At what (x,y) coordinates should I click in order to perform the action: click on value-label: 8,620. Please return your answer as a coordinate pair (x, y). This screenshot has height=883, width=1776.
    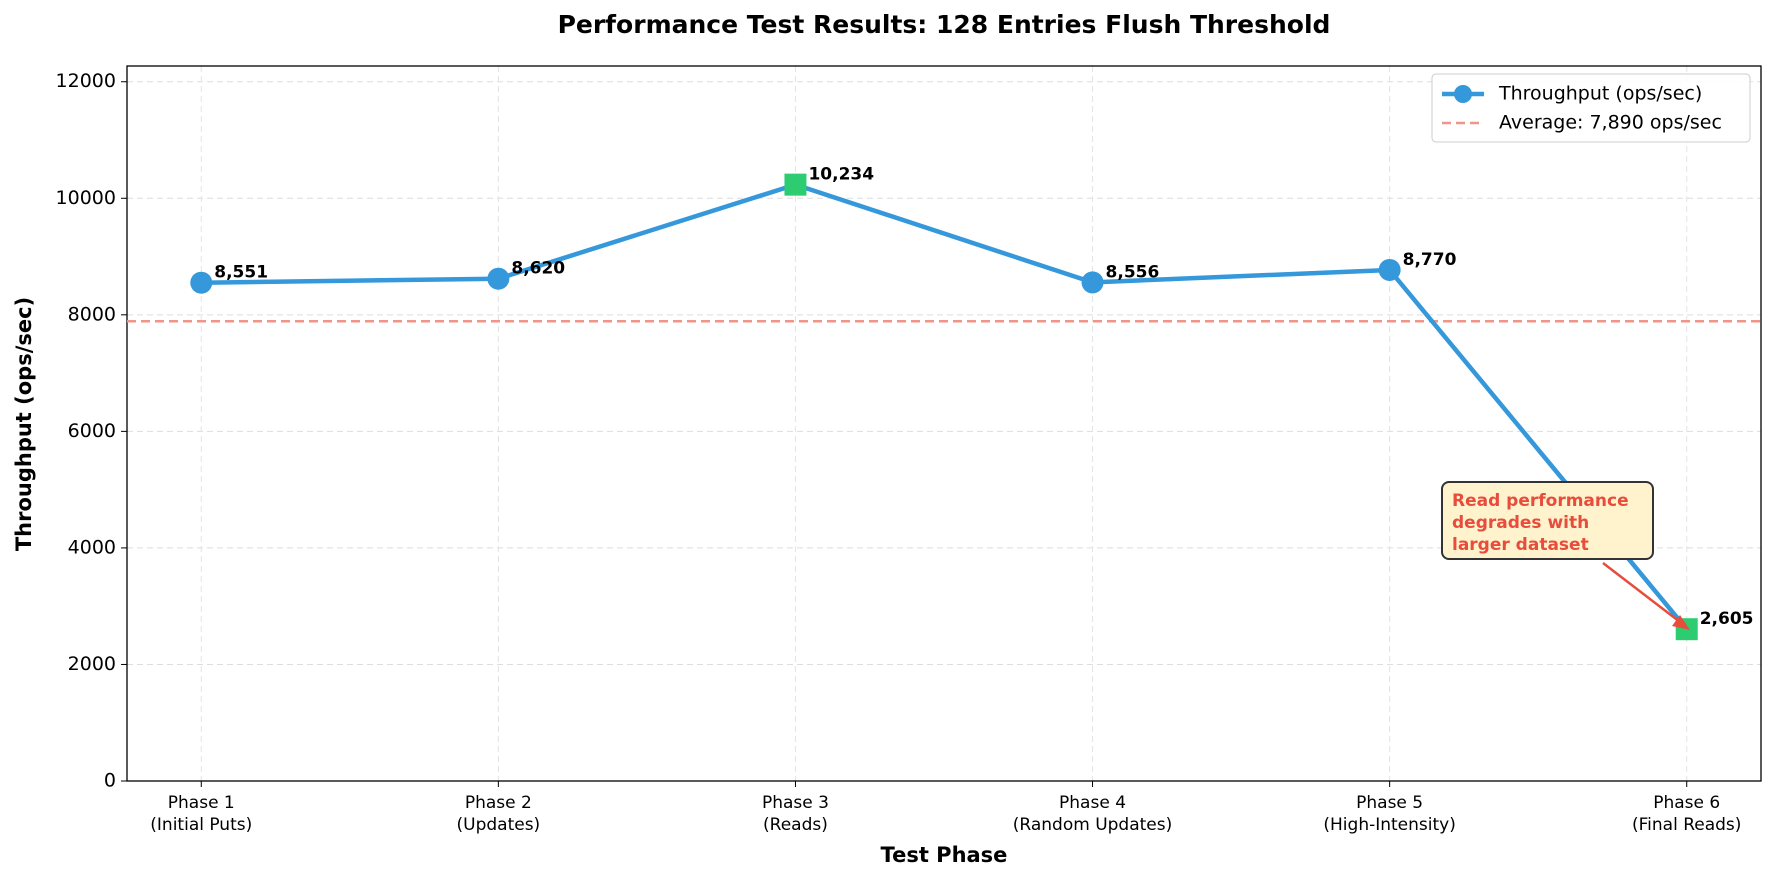
    Looking at the image, I should click on (538, 269).